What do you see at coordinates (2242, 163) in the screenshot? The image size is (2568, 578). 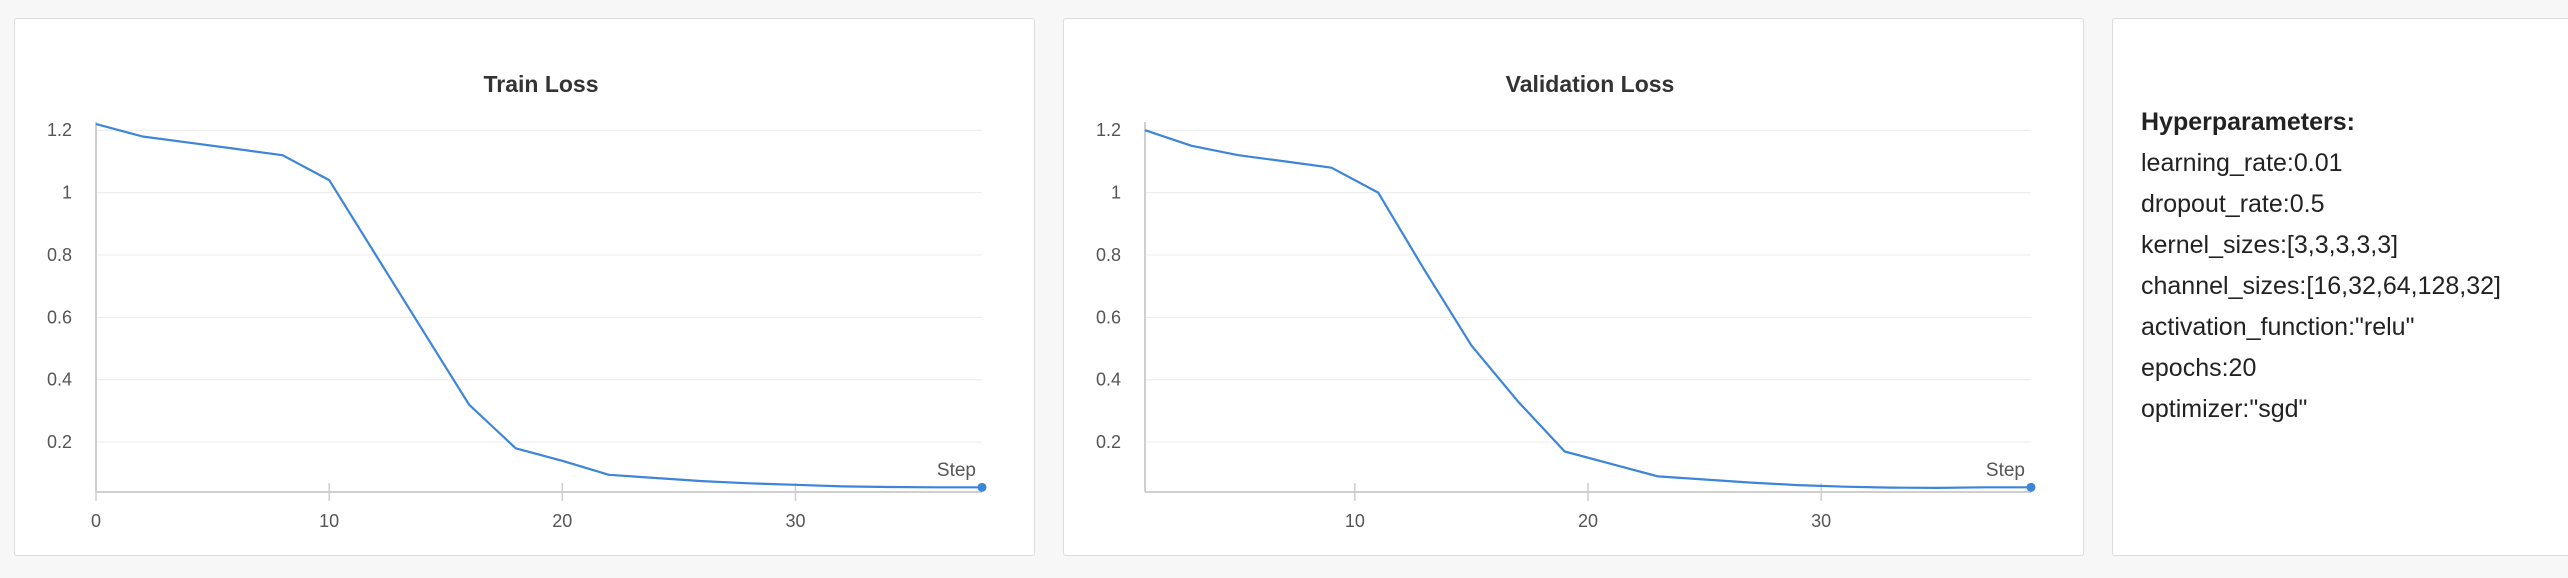 I see `hyperparameter-line: learning_rate:0.01` at bounding box center [2242, 163].